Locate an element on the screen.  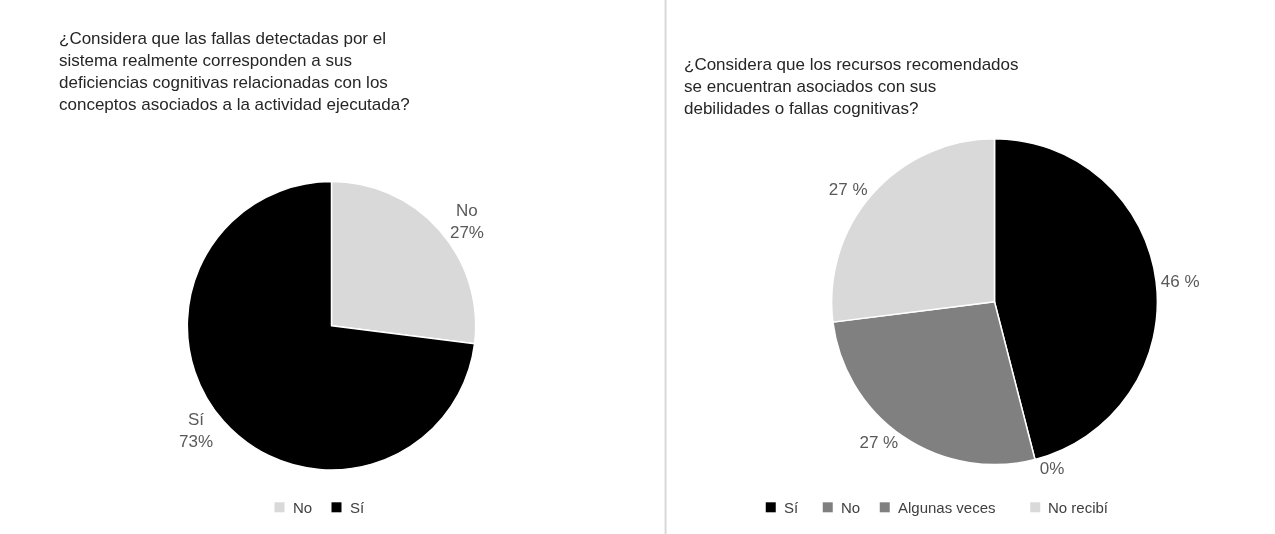
data-label: 46 % is located at coordinates (1180, 281).